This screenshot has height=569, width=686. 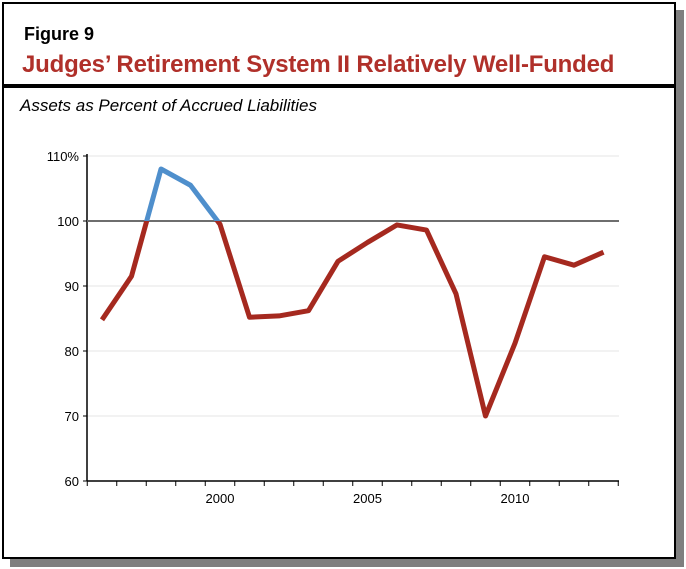 I want to click on x-tick-label: 2010, so click(x=515, y=498).